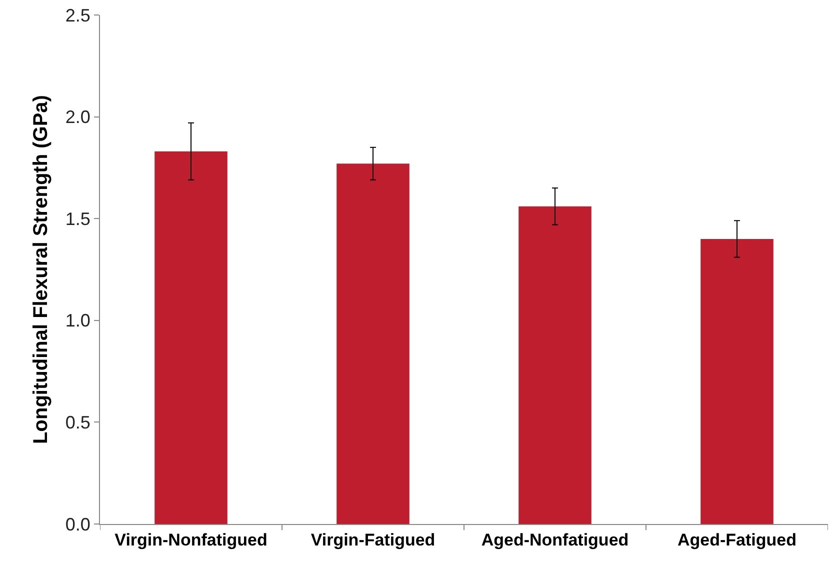 This screenshot has width=833, height=569. I want to click on y-tick-label: 1.5, so click(77, 218).